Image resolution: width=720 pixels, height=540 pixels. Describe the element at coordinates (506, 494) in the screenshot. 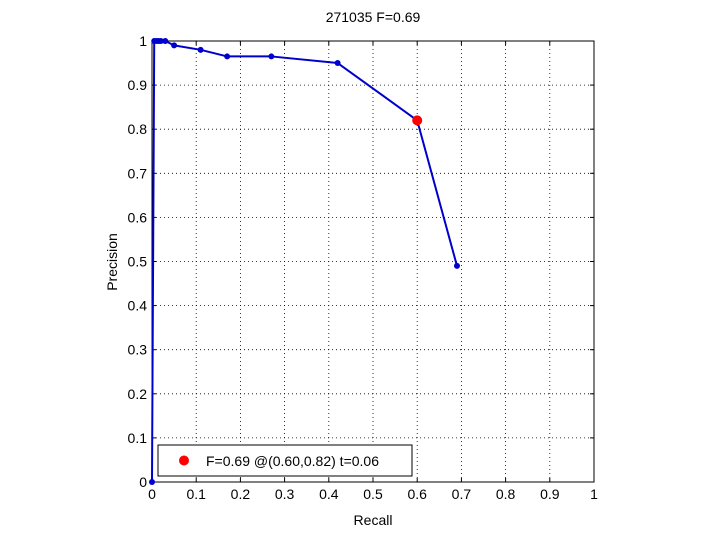

I see `x-tick-label: 0.8` at that location.